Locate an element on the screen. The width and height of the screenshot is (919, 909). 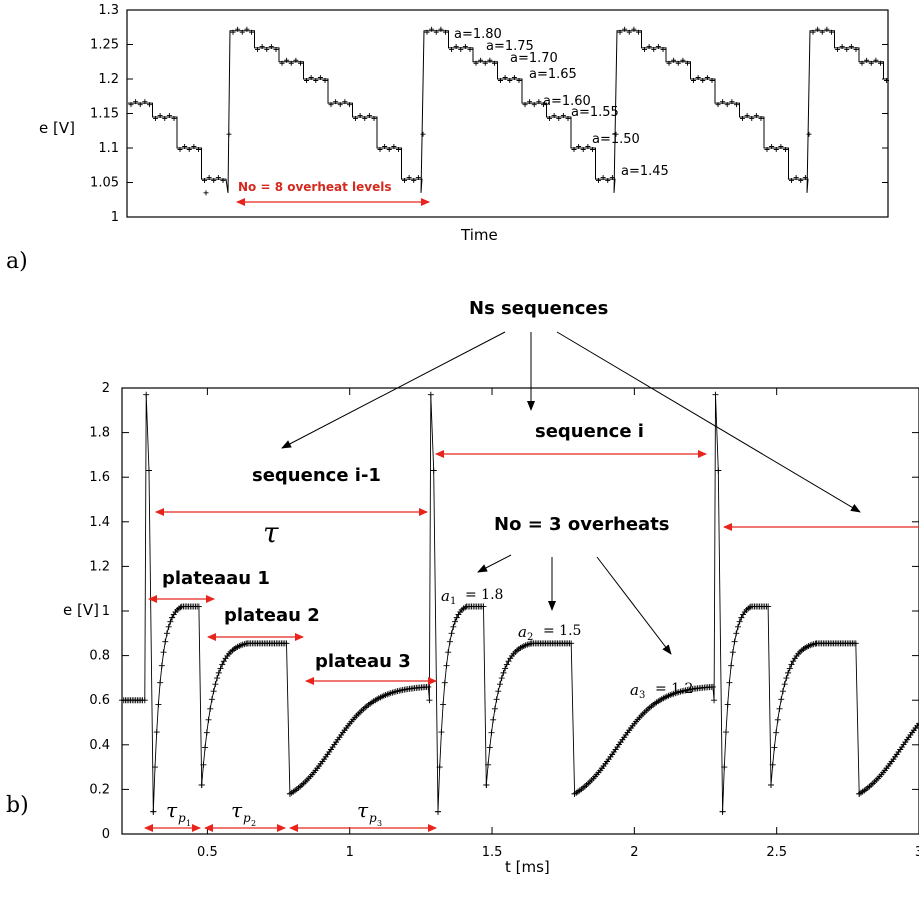
panel-a-y-tick-label: 1.3 is located at coordinates (108, 10).